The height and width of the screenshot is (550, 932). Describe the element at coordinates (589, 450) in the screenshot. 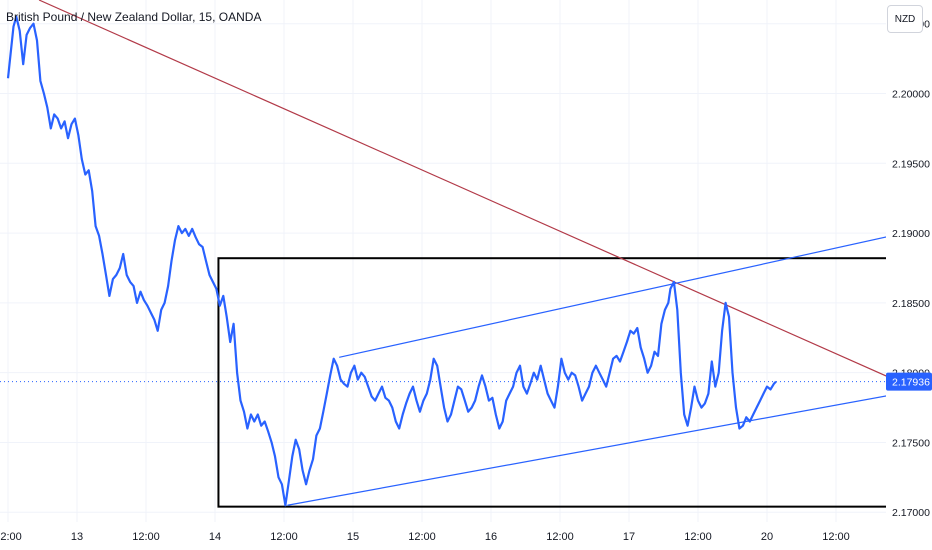

I see `channel-lower-line` at that location.